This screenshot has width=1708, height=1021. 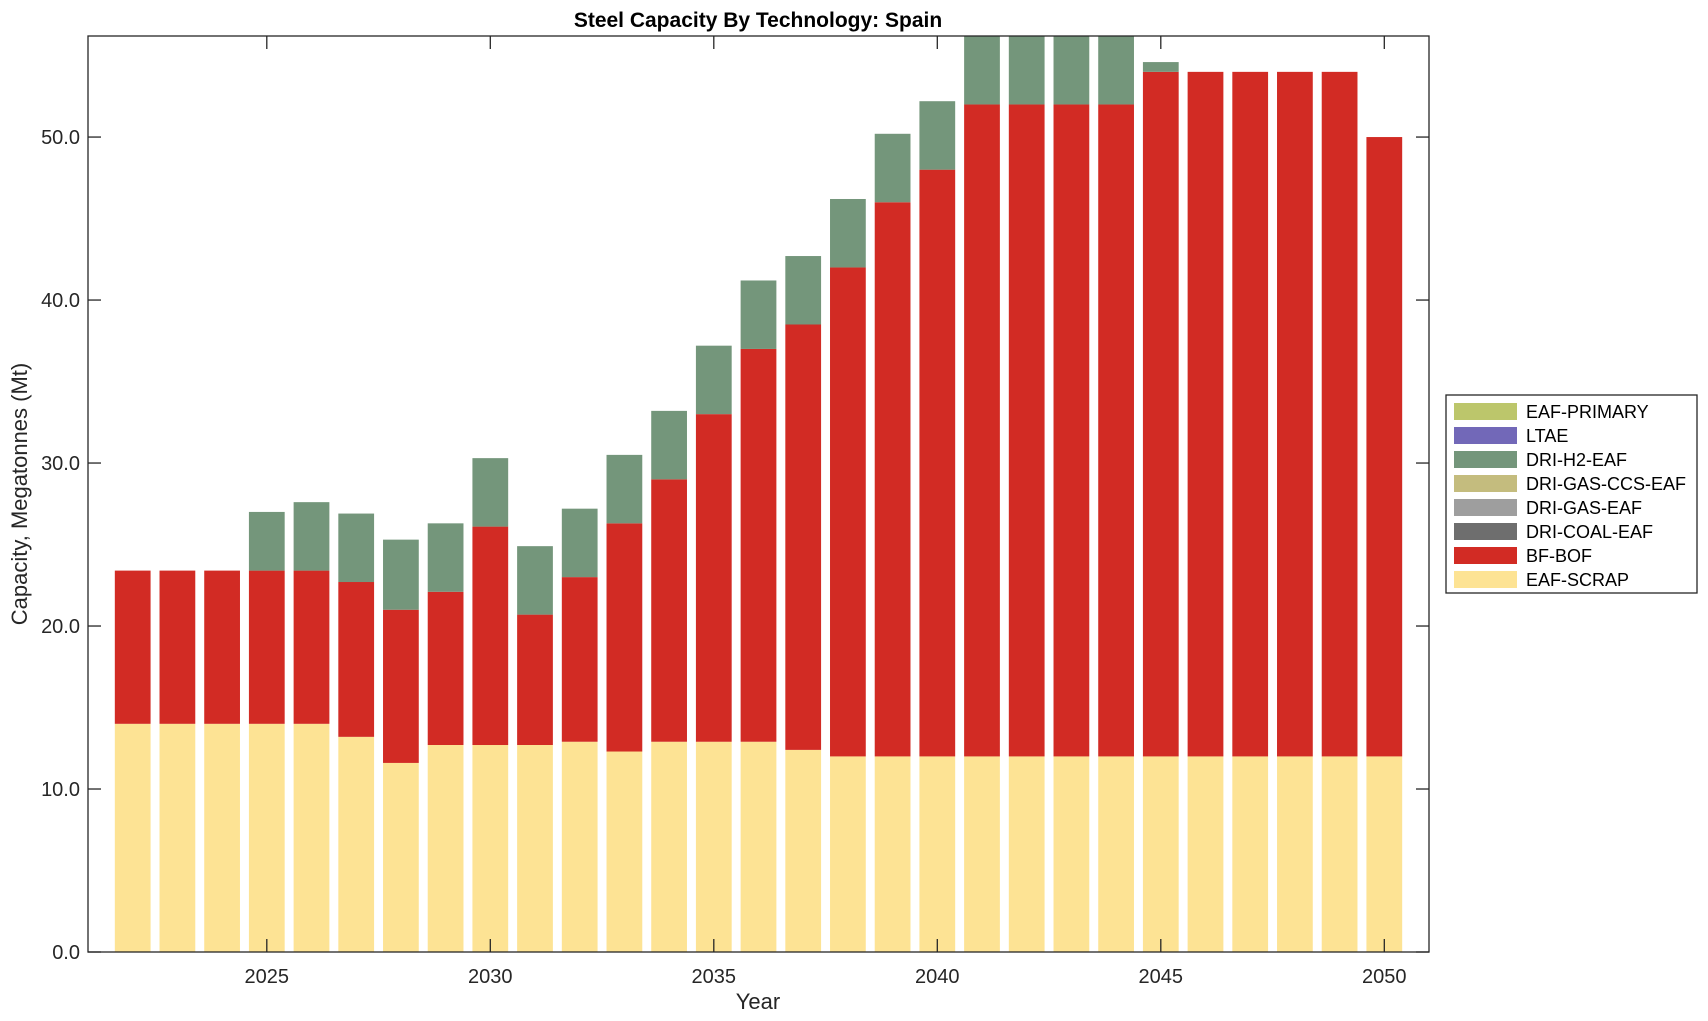 What do you see at coordinates (132, 647) in the screenshot?
I see `bar-segment-bf-bof-2022` at bounding box center [132, 647].